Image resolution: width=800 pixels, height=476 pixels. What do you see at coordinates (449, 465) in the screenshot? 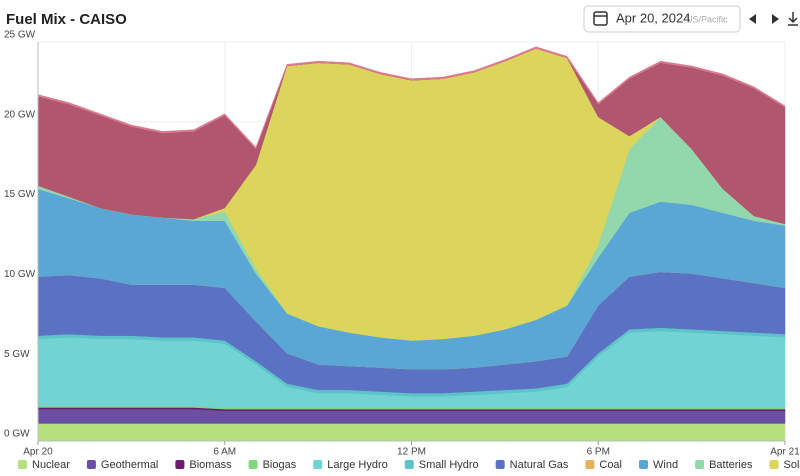
I see `legend-label: Small Hydro` at bounding box center [449, 465].